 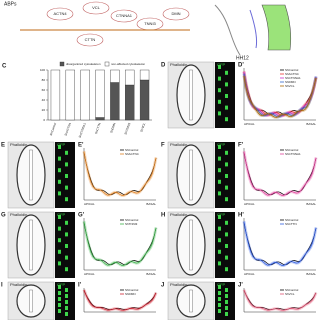 What do you see at coordinates (81, 146) in the screenshot?
I see `plot-label: E'` at bounding box center [81, 146].